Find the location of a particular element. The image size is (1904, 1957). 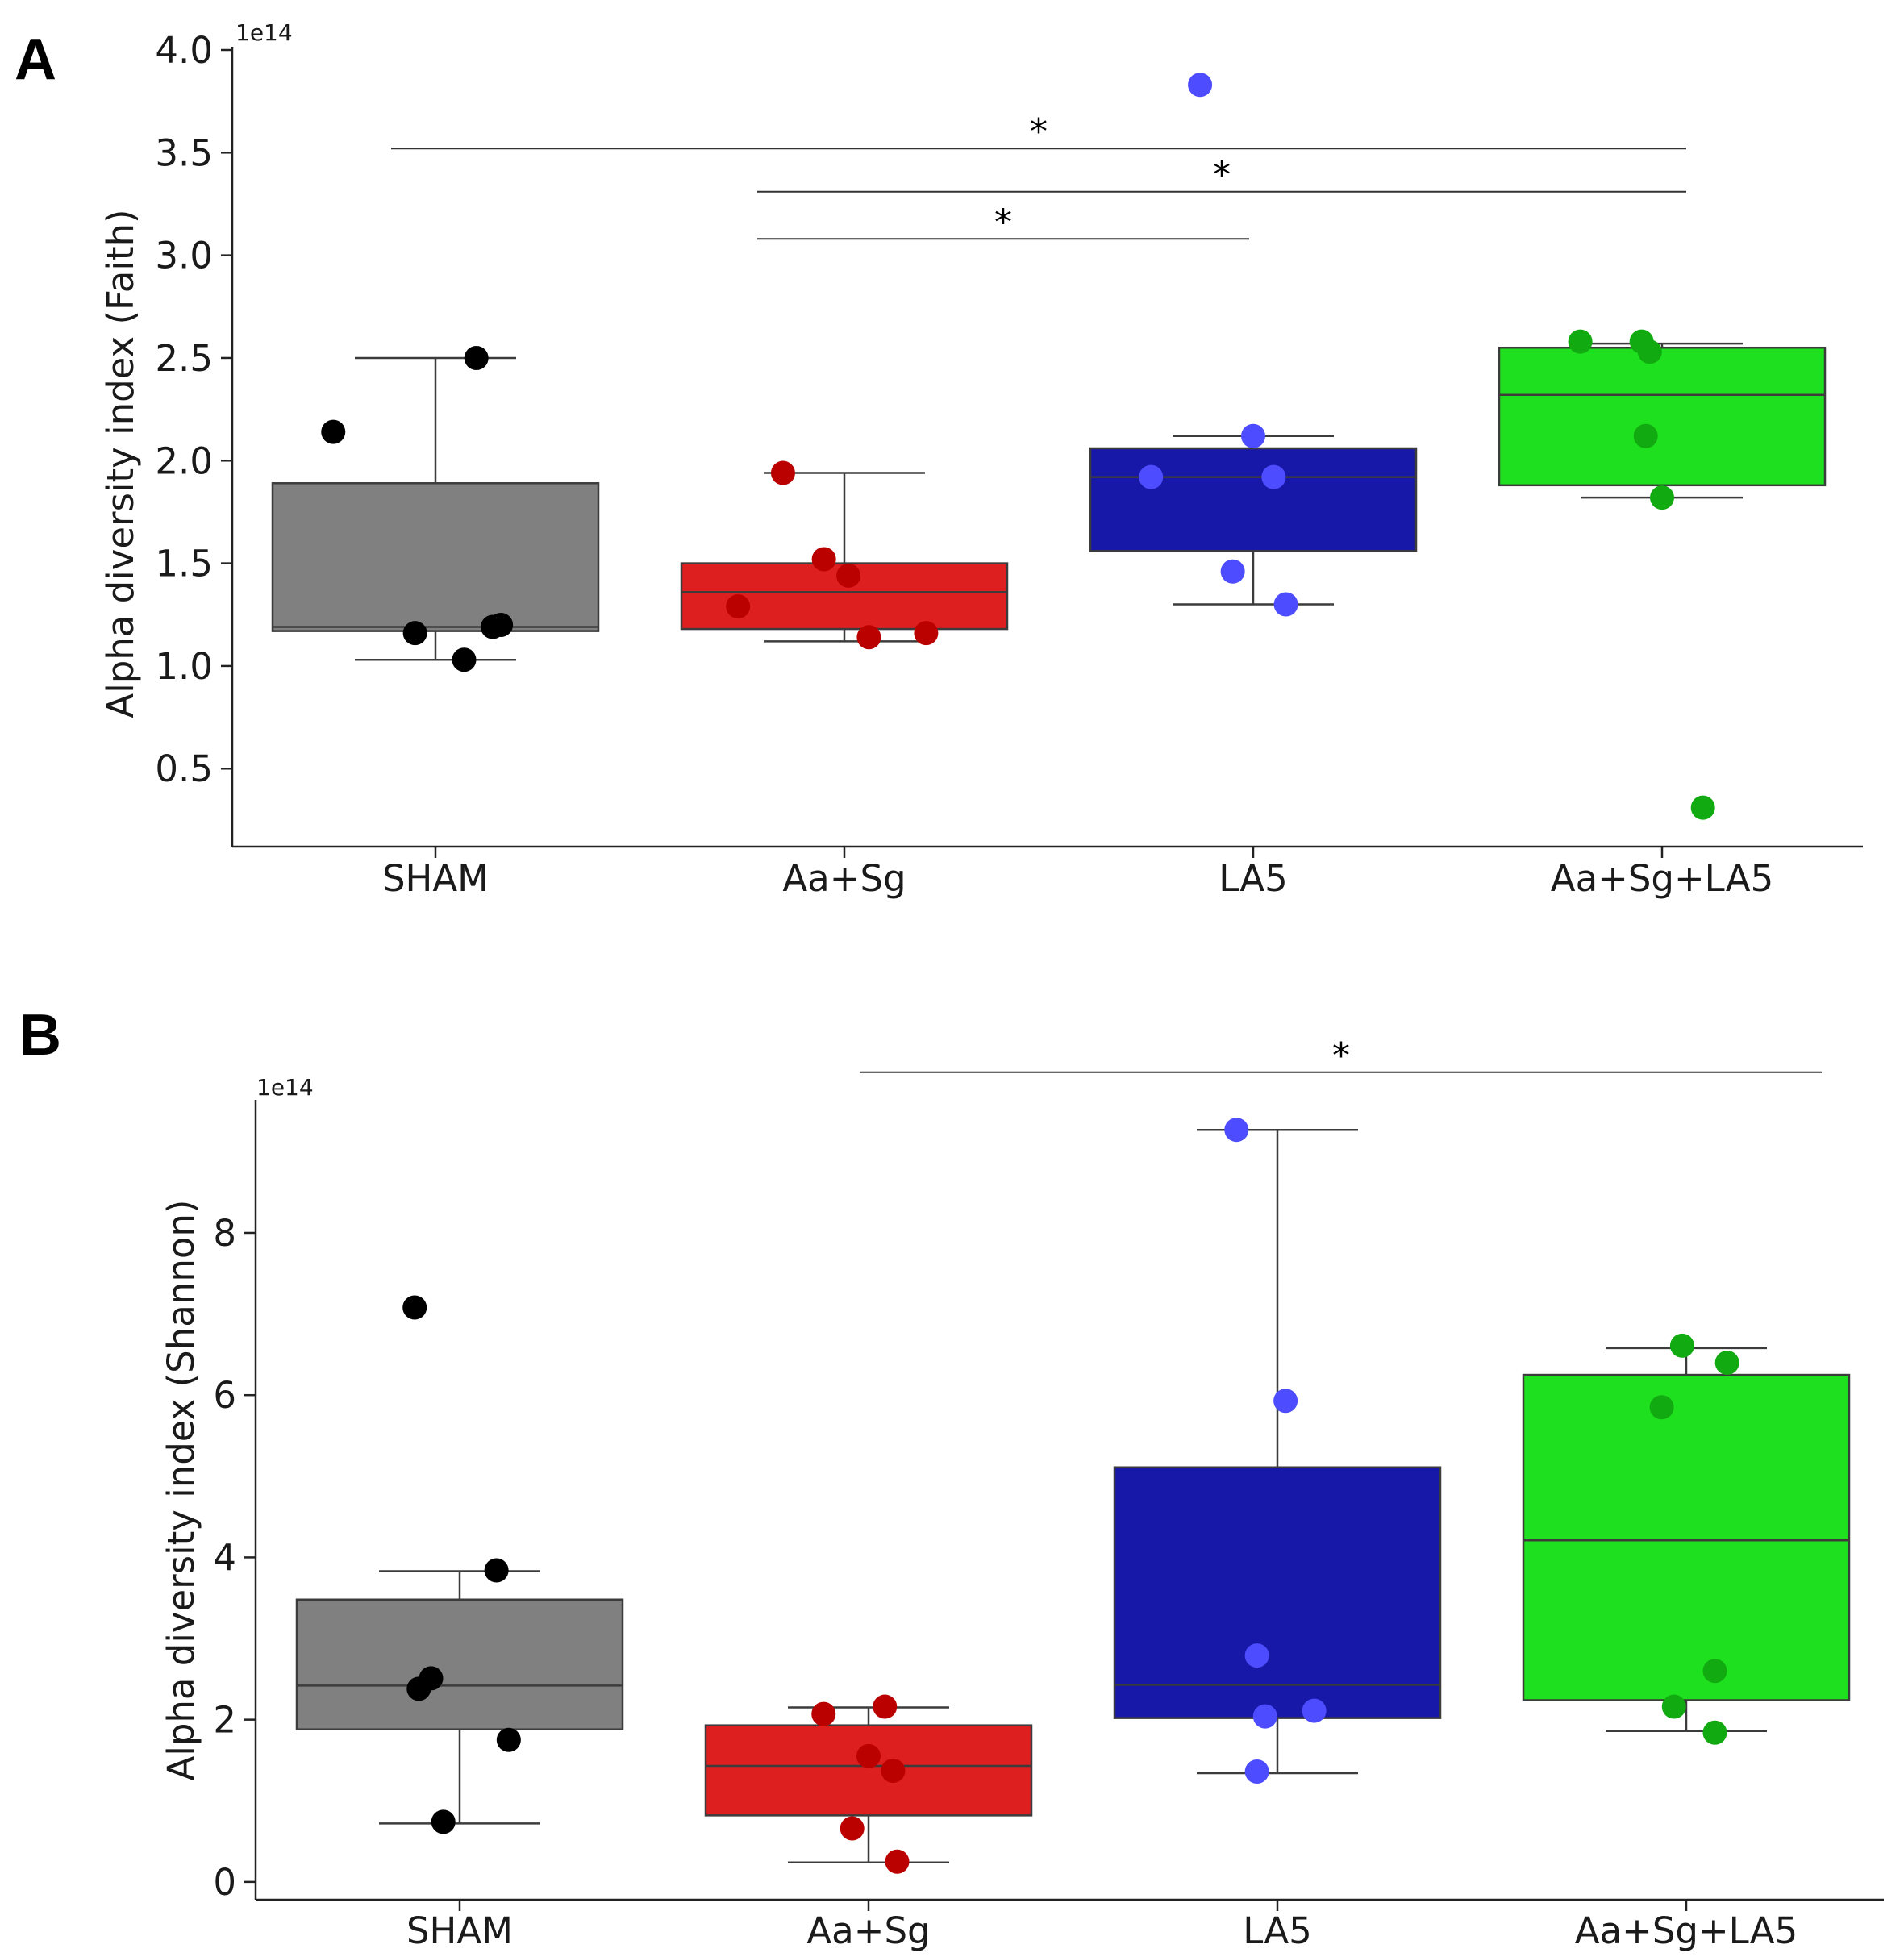

y-tick-label-a: 1.0 is located at coordinates (184, 666).